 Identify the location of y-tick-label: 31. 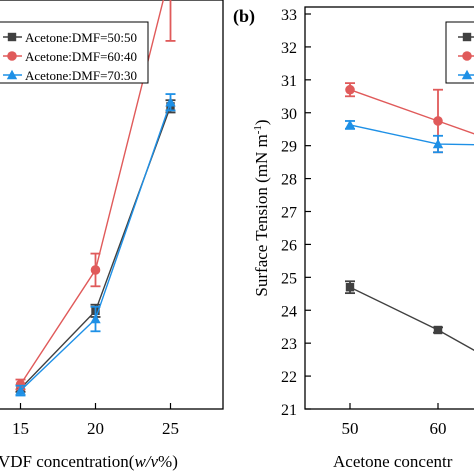
(289, 81).